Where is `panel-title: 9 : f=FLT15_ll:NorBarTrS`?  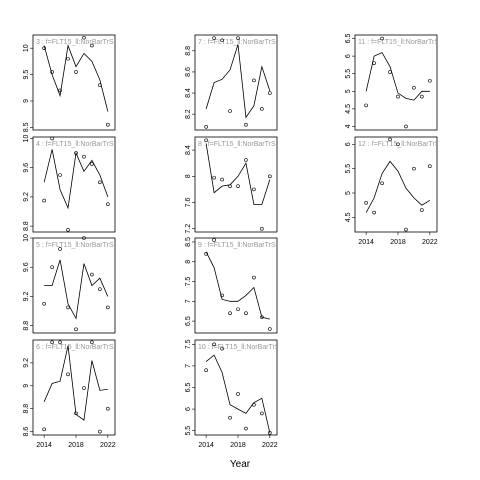
panel-title: 9 : f=FLT15_ll:NorBarTrS is located at coordinates (237, 245).